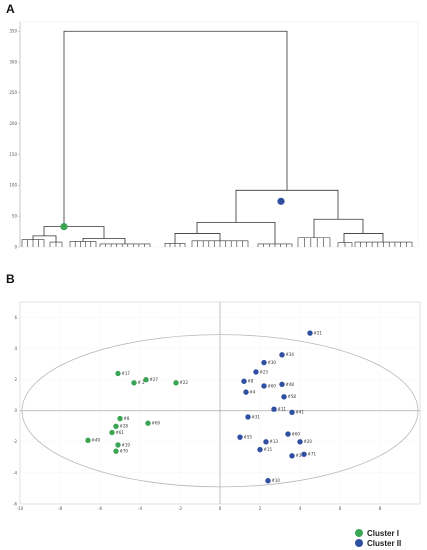 Image resolution: width=427 pixels, height=550 pixels. Describe the element at coordinates (274, 441) in the screenshot. I see `scatter-point-label-s1-14: #13` at that location.